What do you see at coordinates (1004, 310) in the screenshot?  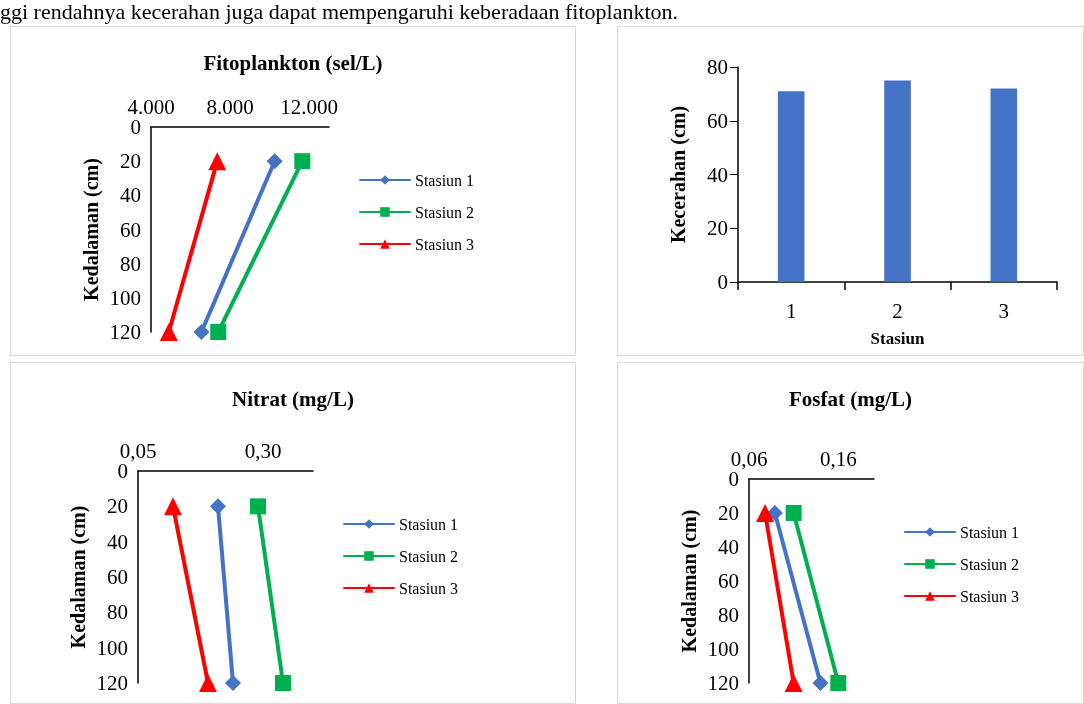 I see `x-tick-label: 3` at bounding box center [1004, 310].